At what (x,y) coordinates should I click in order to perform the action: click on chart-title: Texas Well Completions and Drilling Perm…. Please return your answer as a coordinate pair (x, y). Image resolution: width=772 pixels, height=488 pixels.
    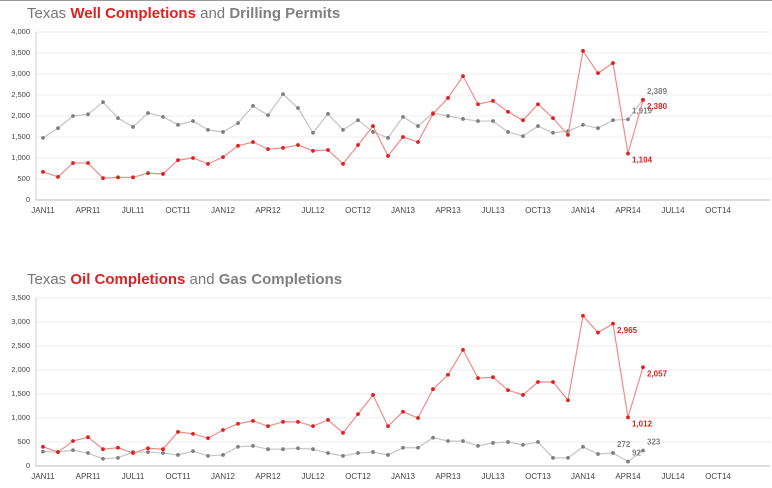
    Looking at the image, I should click on (183, 13).